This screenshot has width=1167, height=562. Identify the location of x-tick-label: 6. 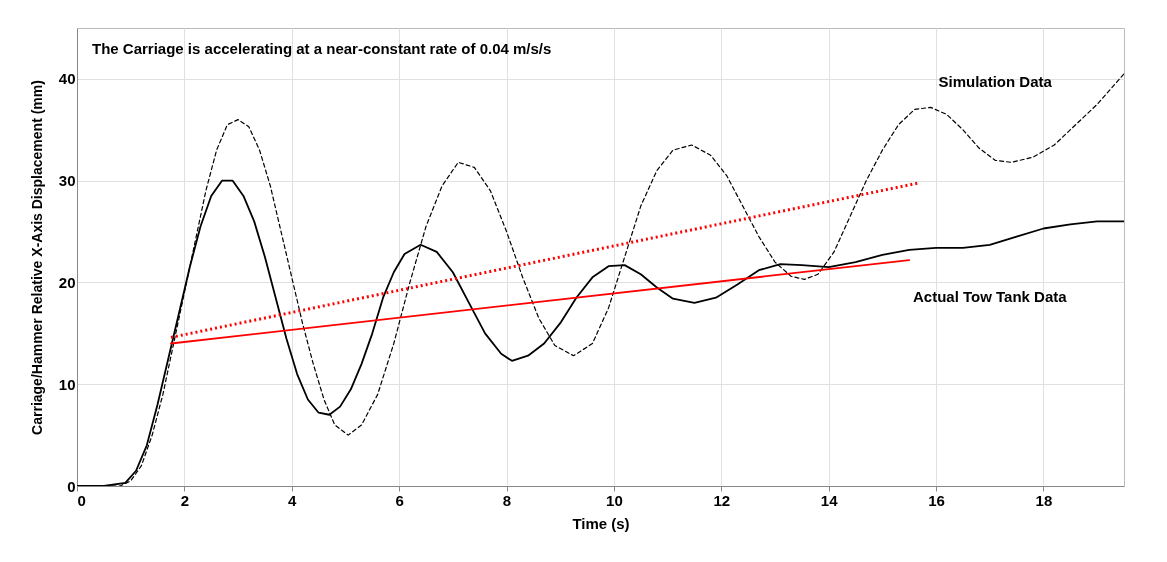
(399, 500).